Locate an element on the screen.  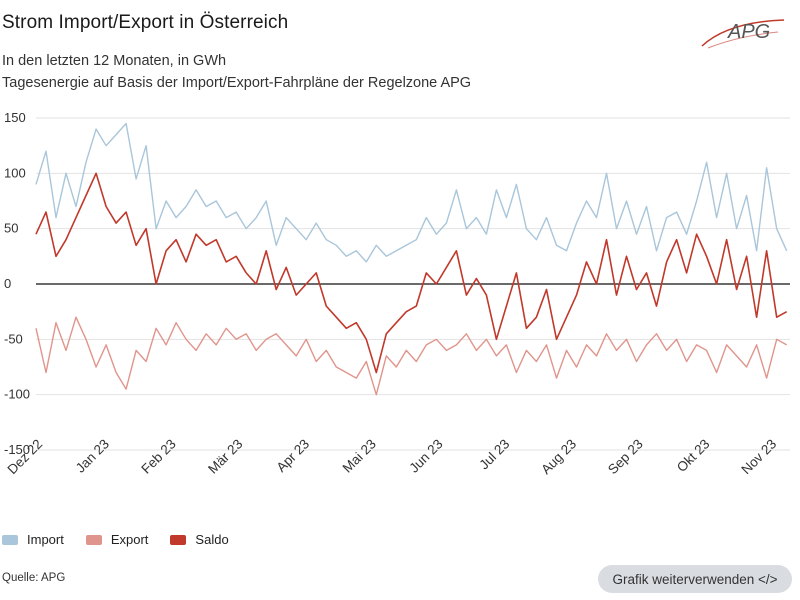
legend-swatch-export is located at coordinates (93, 539).